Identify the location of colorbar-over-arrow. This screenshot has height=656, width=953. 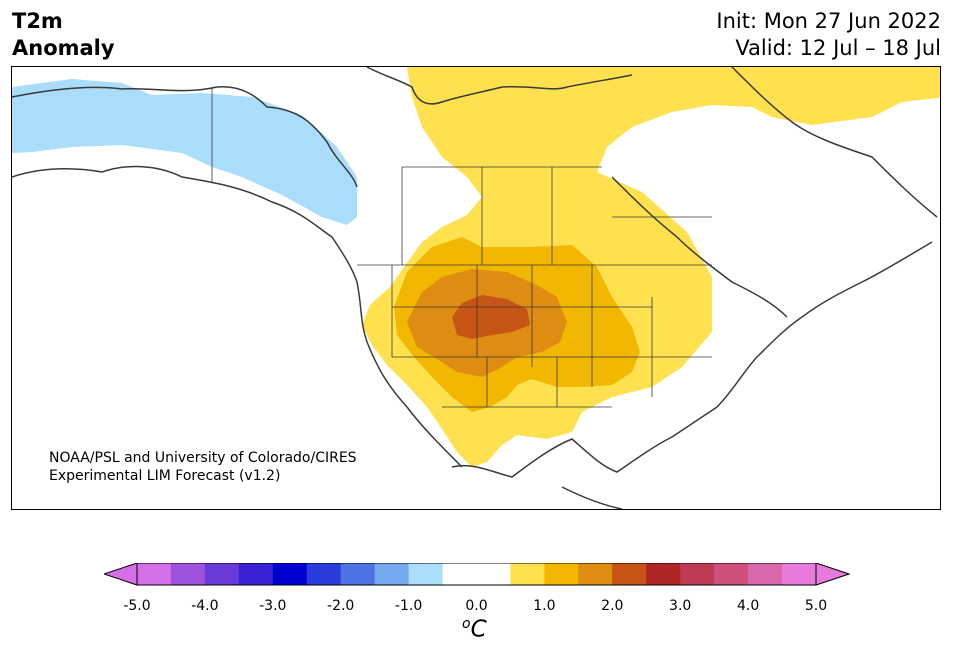
(832, 574).